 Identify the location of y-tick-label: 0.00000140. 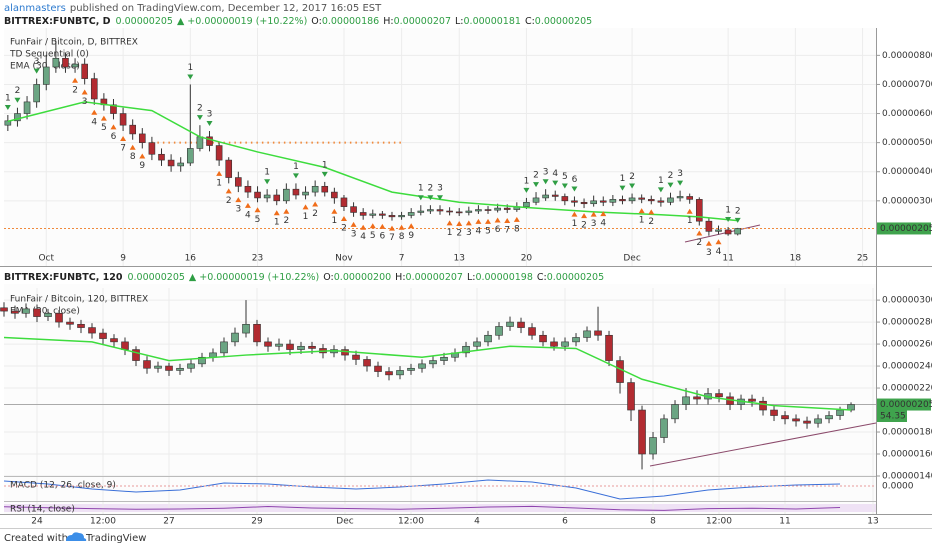
(907, 477).